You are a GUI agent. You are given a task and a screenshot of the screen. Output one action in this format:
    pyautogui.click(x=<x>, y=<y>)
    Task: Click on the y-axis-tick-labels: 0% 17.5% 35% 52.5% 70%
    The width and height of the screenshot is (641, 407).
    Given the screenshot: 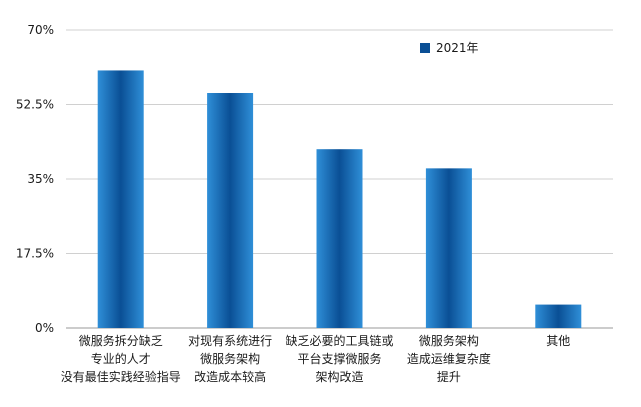 What is the action you would take?
    pyautogui.click(x=35, y=179)
    